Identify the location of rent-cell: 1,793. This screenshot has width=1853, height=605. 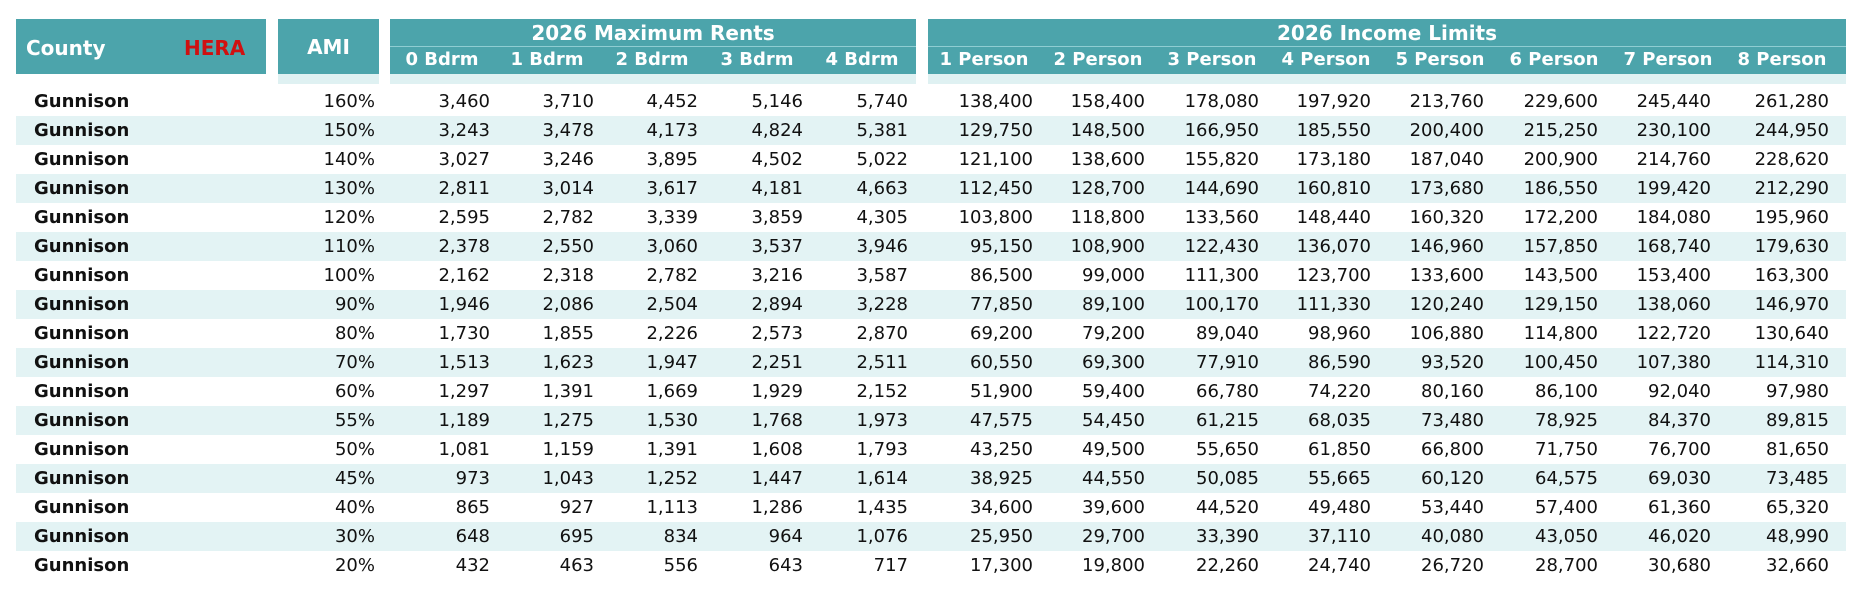
(882, 449).